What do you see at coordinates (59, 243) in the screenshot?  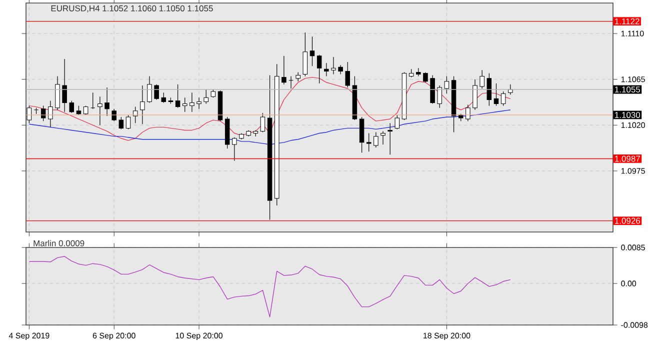 I see `chart-title: Marlin 0.0009` at bounding box center [59, 243].